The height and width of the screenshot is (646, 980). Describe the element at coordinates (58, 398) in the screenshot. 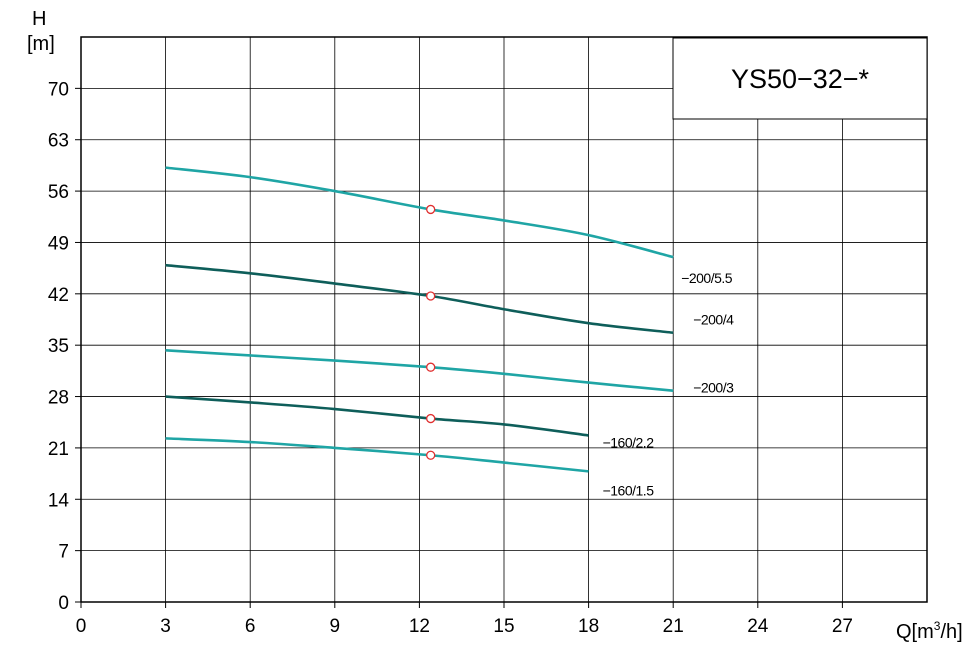

I see `y-tick-label: 28` at that location.